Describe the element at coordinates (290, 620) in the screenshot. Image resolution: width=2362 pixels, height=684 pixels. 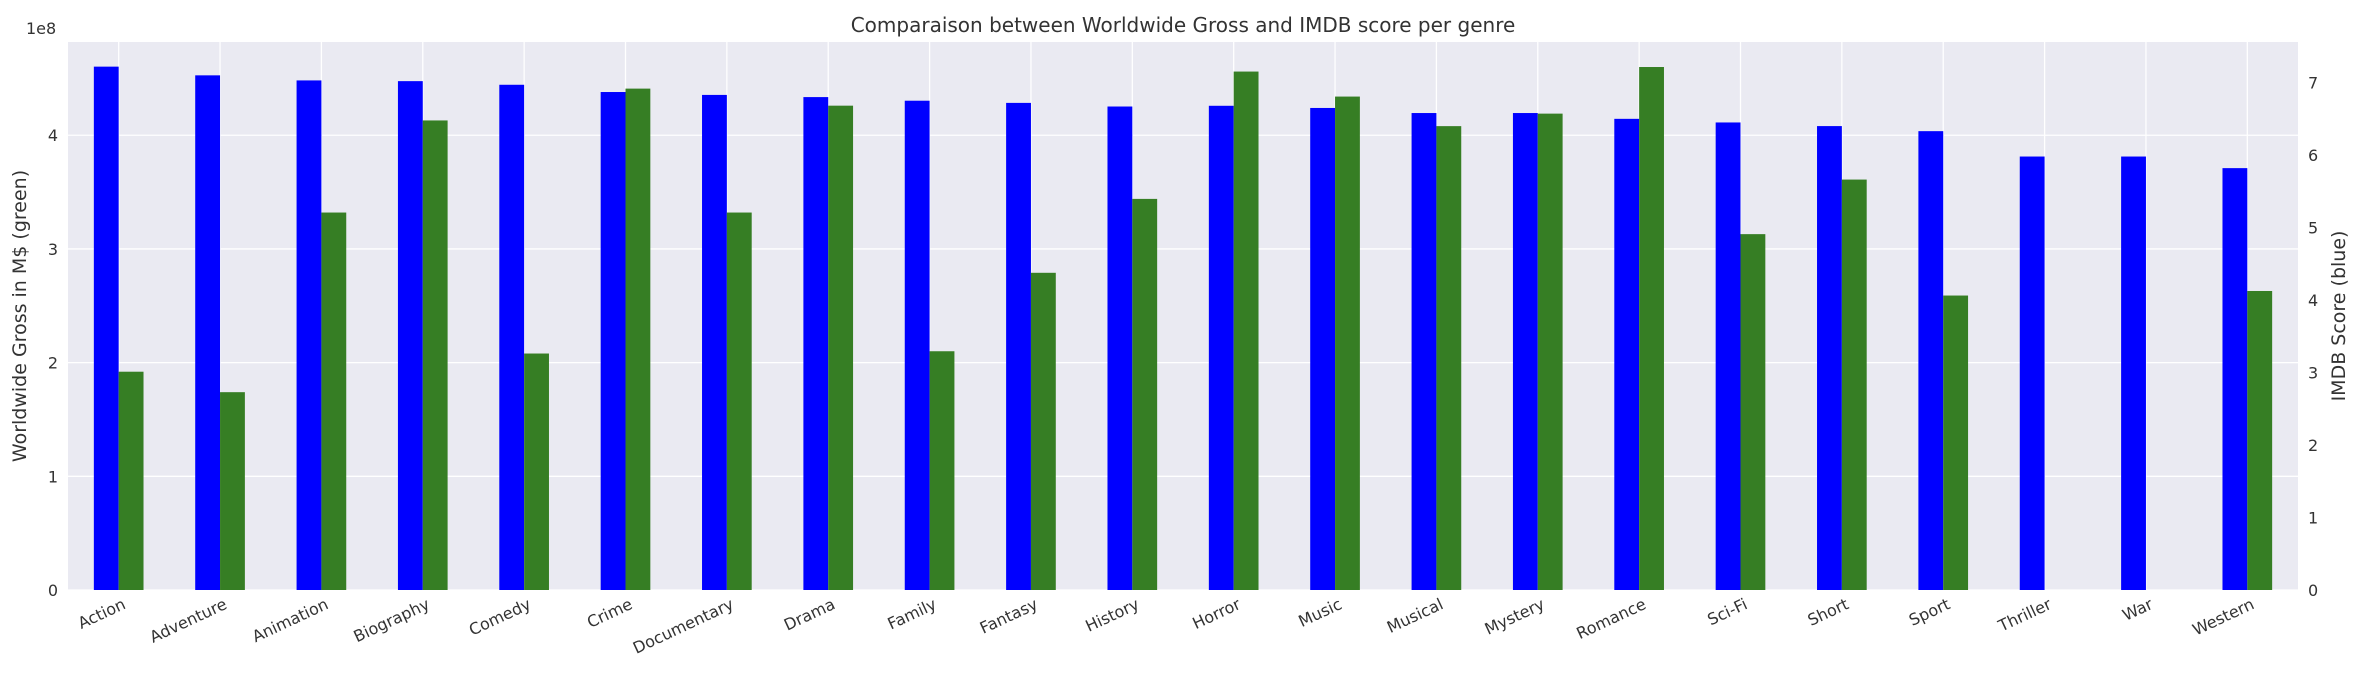
I see `x-tick-label: Animation` at that location.